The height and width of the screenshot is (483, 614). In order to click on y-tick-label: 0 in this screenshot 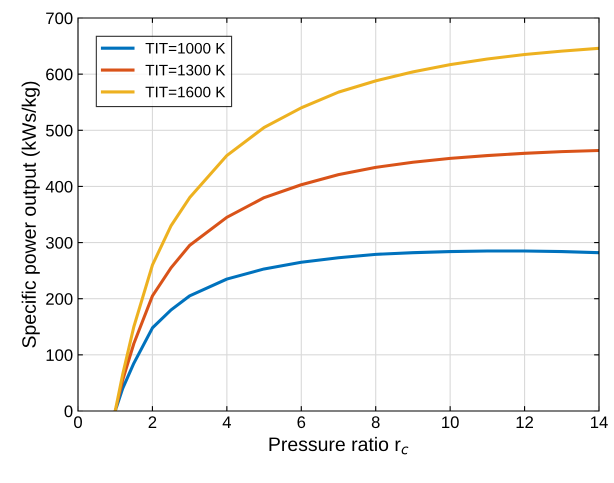, I will do `click(68, 411)`.